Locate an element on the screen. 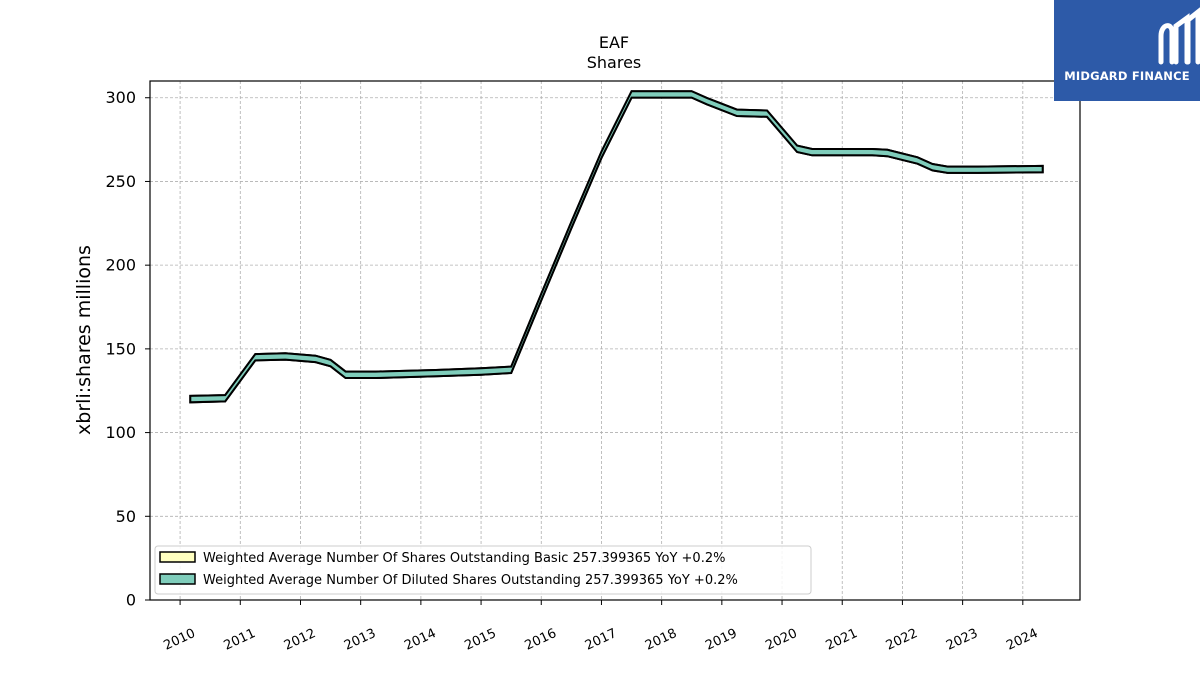 The image size is (1200, 675). chart-subtitle: Shares is located at coordinates (614, 62).